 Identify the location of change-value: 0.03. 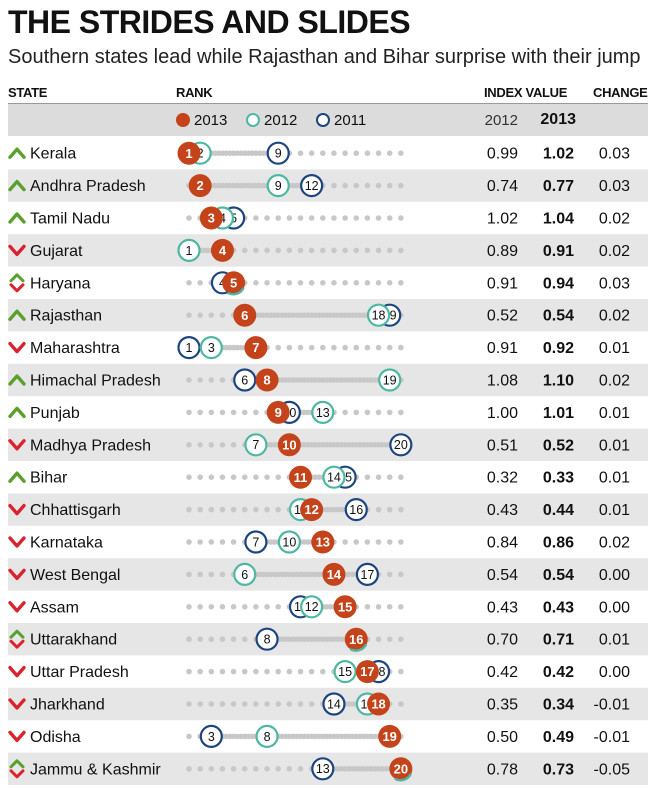
(614, 154).